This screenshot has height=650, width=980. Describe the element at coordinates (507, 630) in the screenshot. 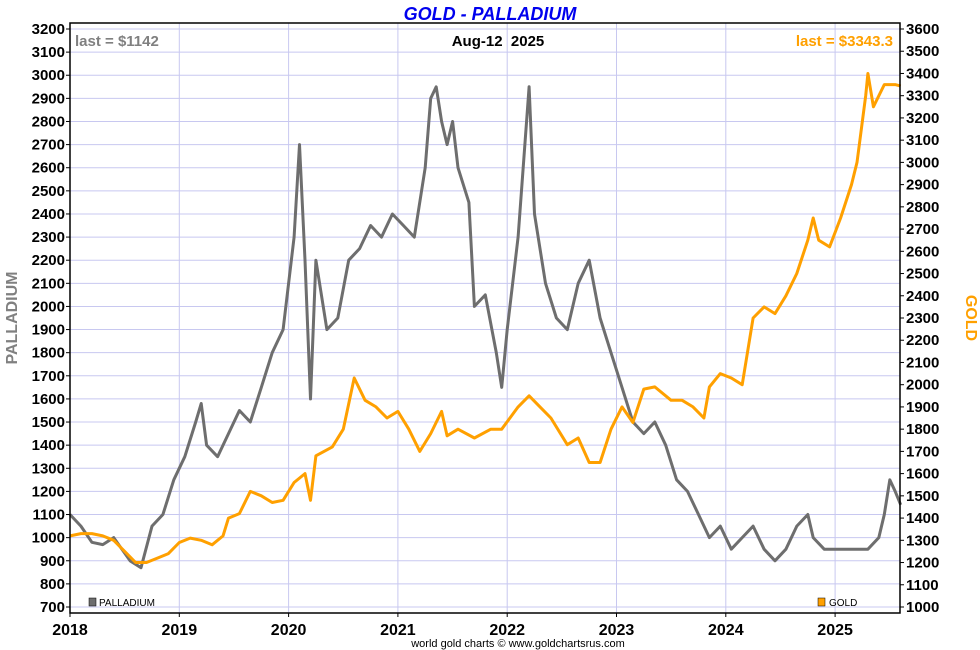

I see `tick-label-x: 2022` at that location.